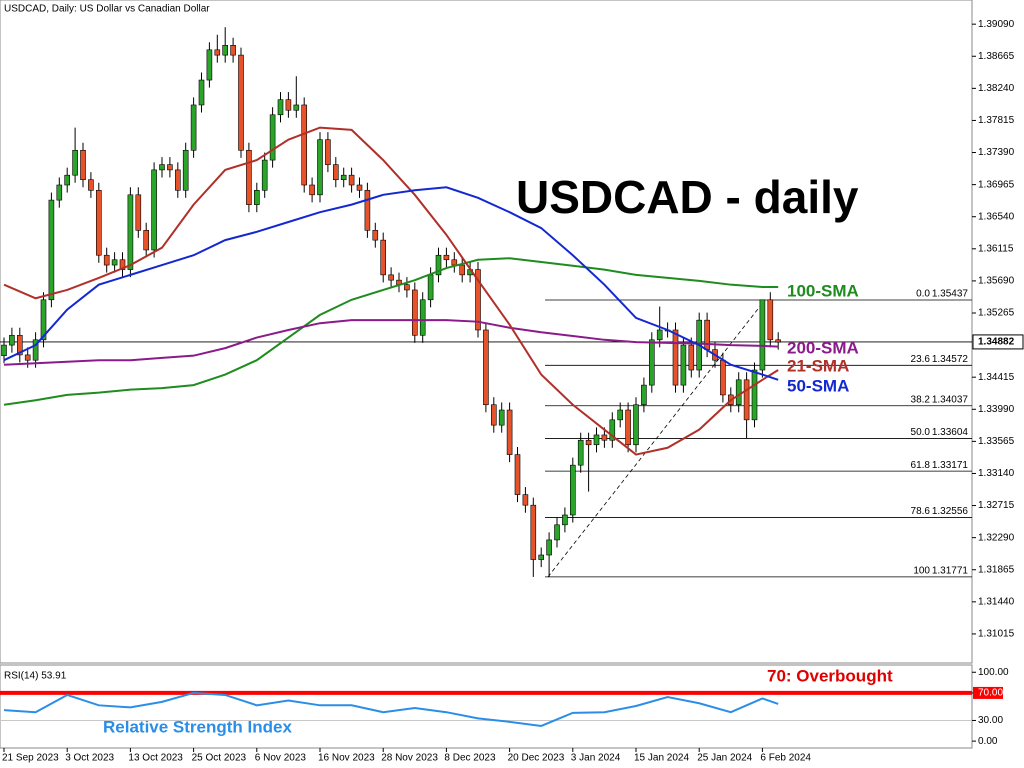 The width and height of the screenshot is (1024, 768). Describe the element at coordinates (921, 432) in the screenshot. I see `fib-level: 50.0` at that location.